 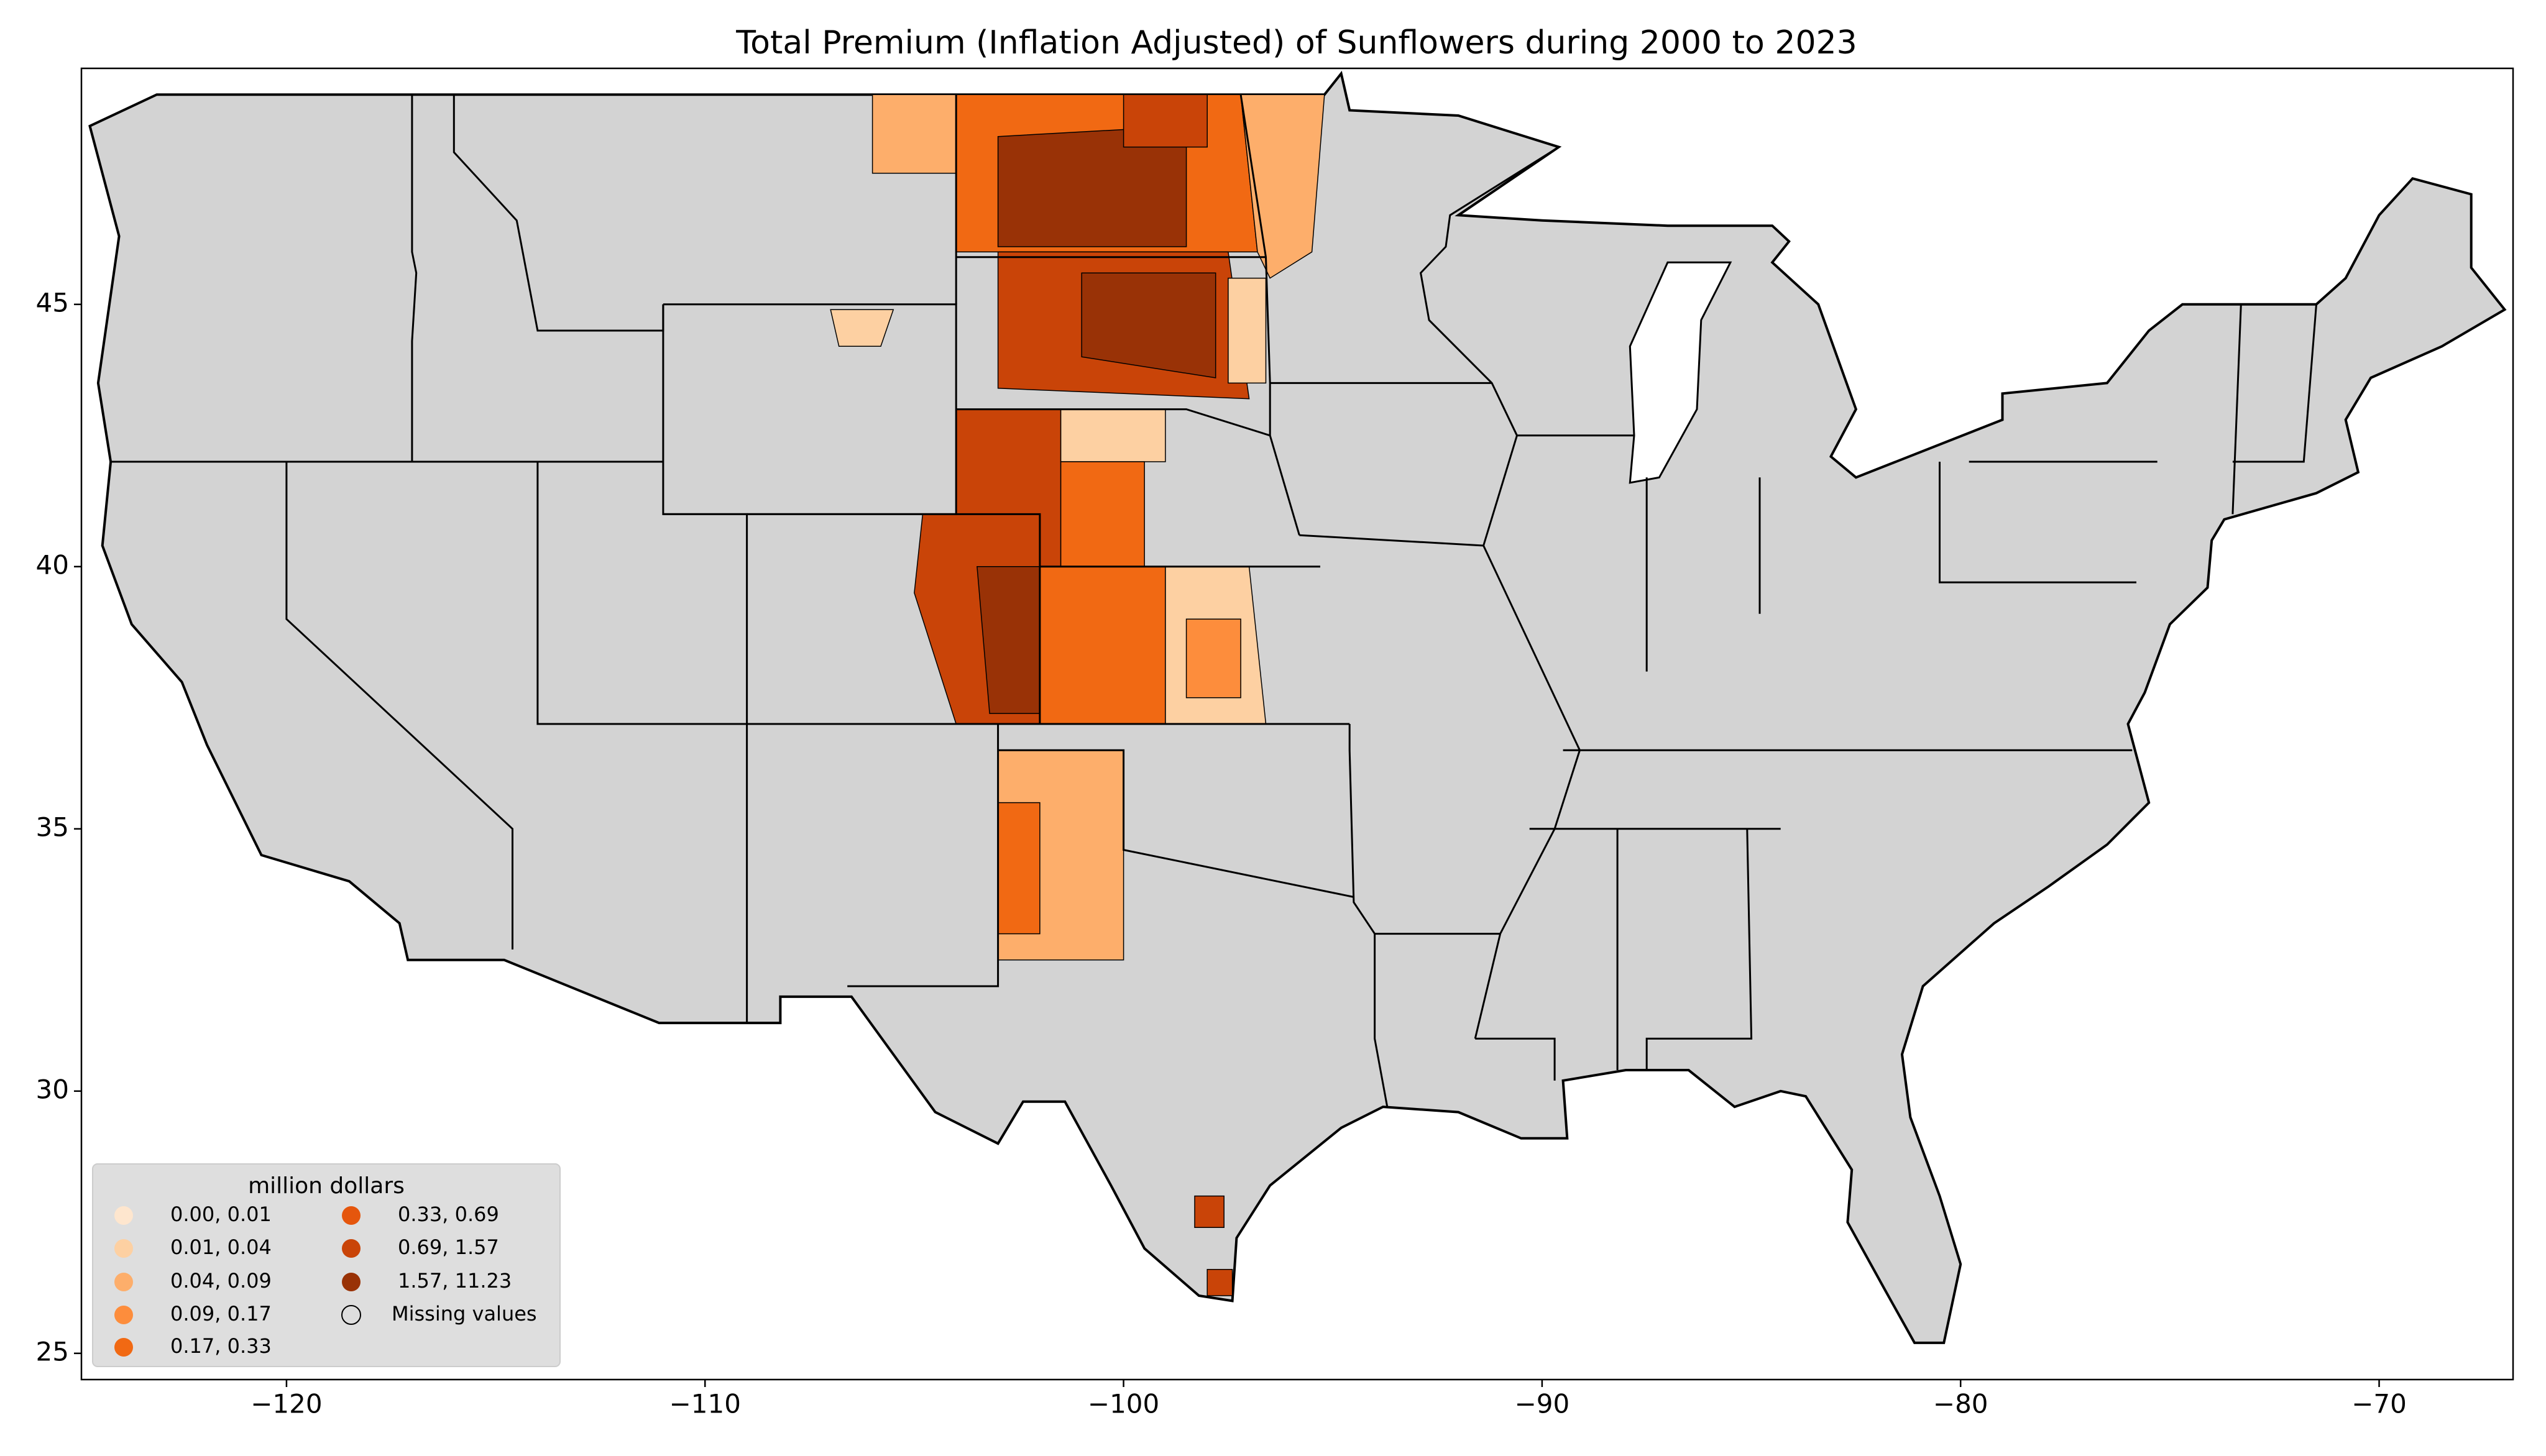 I want to click on legend-title: million dollars, so click(x=327, y=1186).